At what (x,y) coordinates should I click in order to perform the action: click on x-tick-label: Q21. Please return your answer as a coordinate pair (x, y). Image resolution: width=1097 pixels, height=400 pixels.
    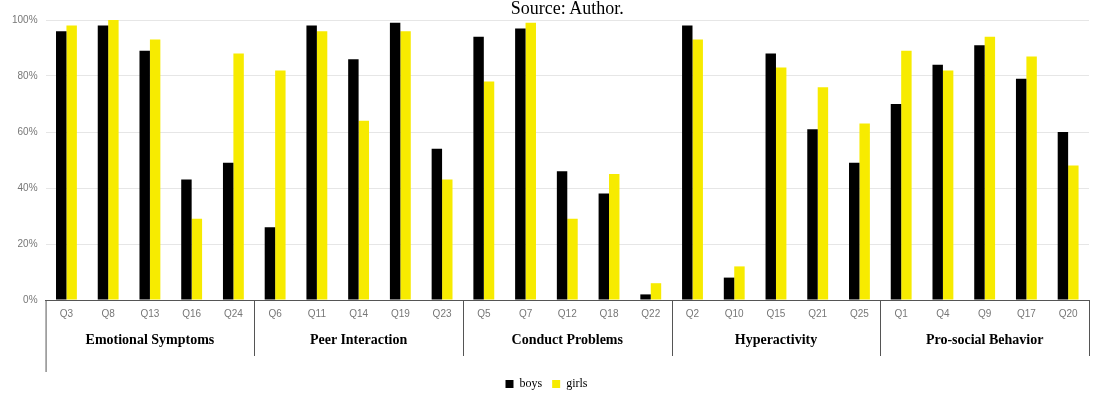
    Looking at the image, I should click on (818, 313).